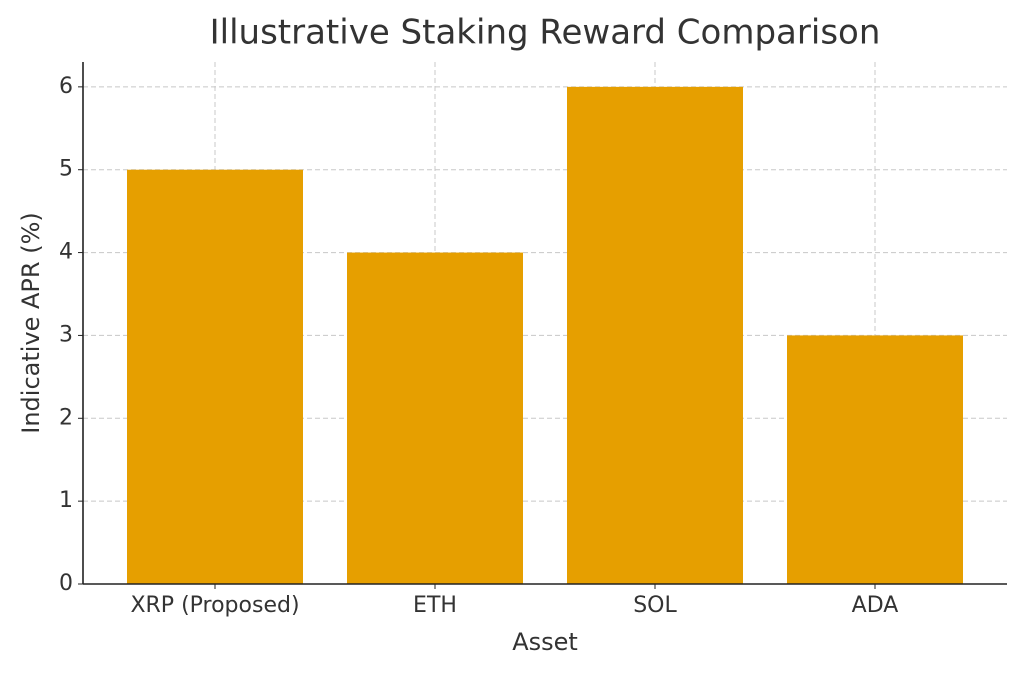 The height and width of the screenshot is (677, 1024). Describe the element at coordinates (66, 500) in the screenshot. I see `y-tick-label: 1` at that location.